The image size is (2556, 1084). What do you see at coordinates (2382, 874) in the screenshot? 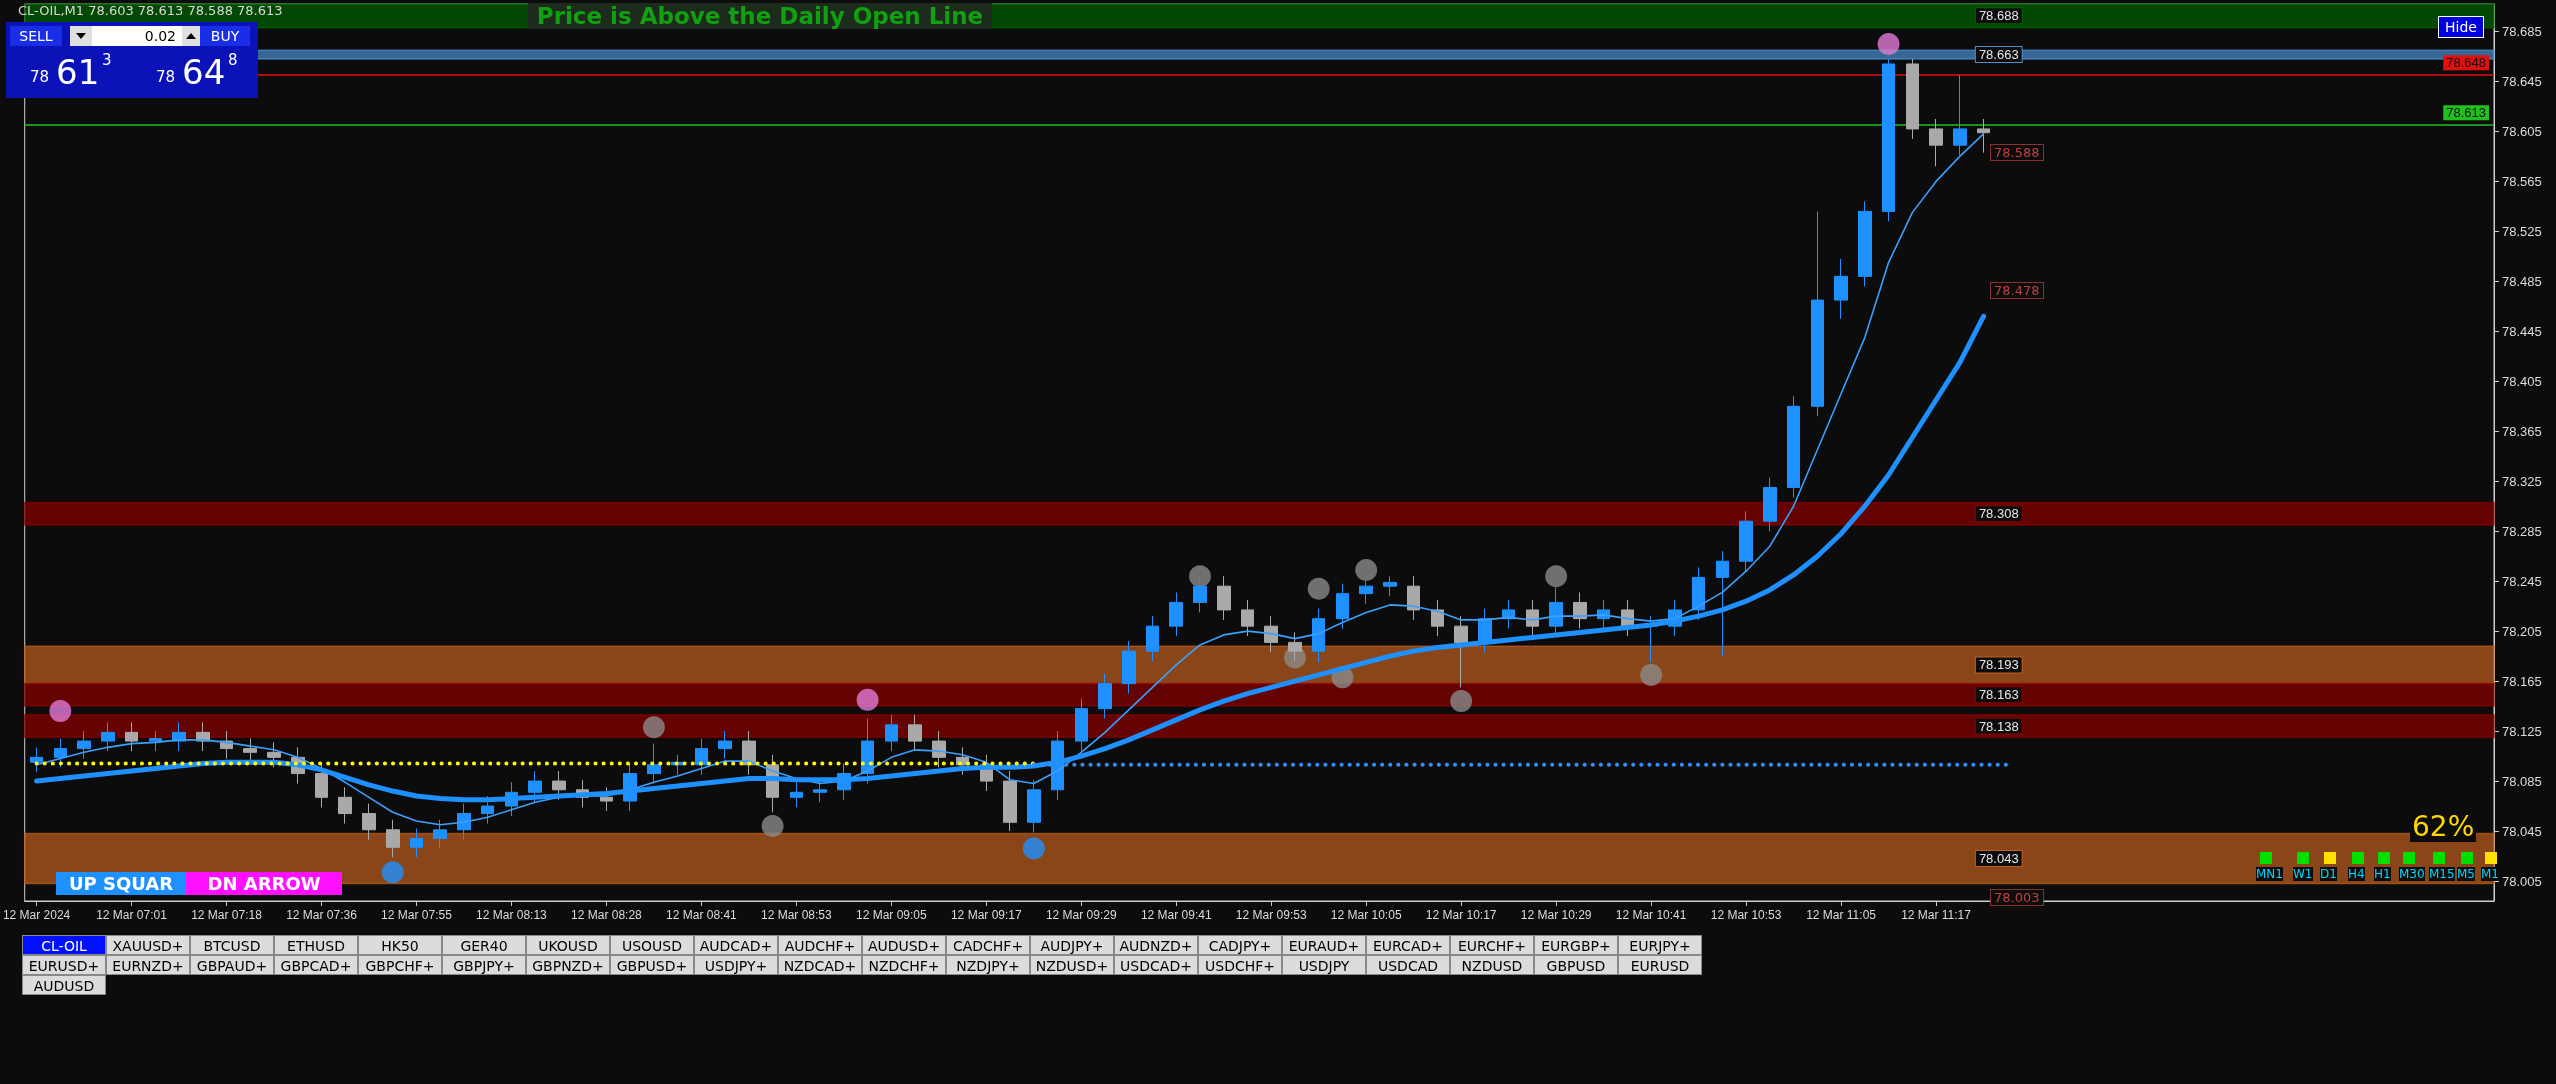
I see `annotation: H1` at bounding box center [2382, 874].